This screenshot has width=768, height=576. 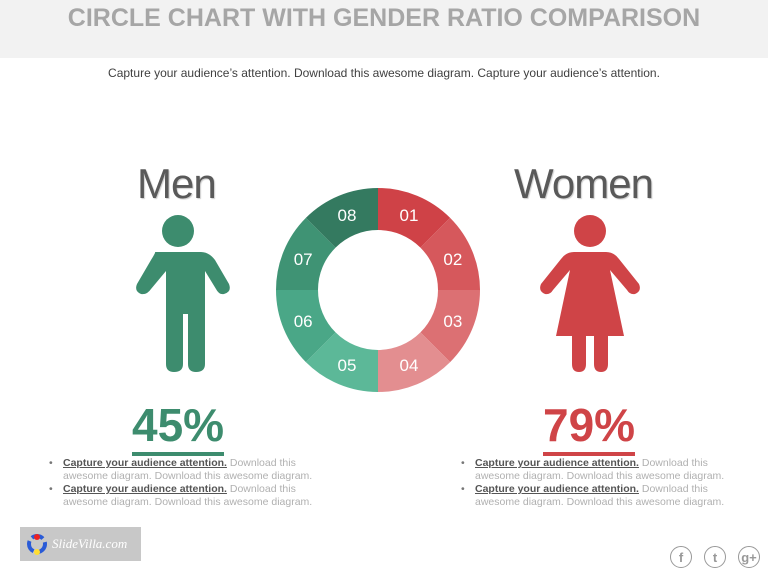 I want to click on logo-icon, so click(x=37, y=544).